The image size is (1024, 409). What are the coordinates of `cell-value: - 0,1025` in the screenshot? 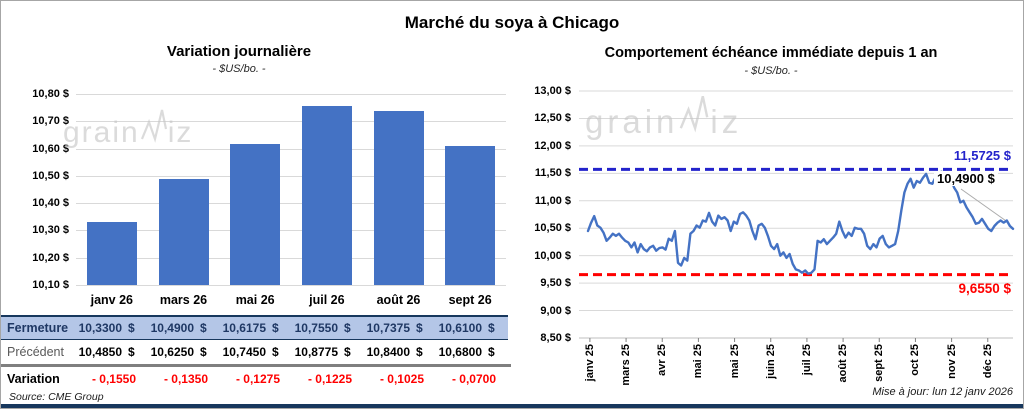 It's located at (401, 378).